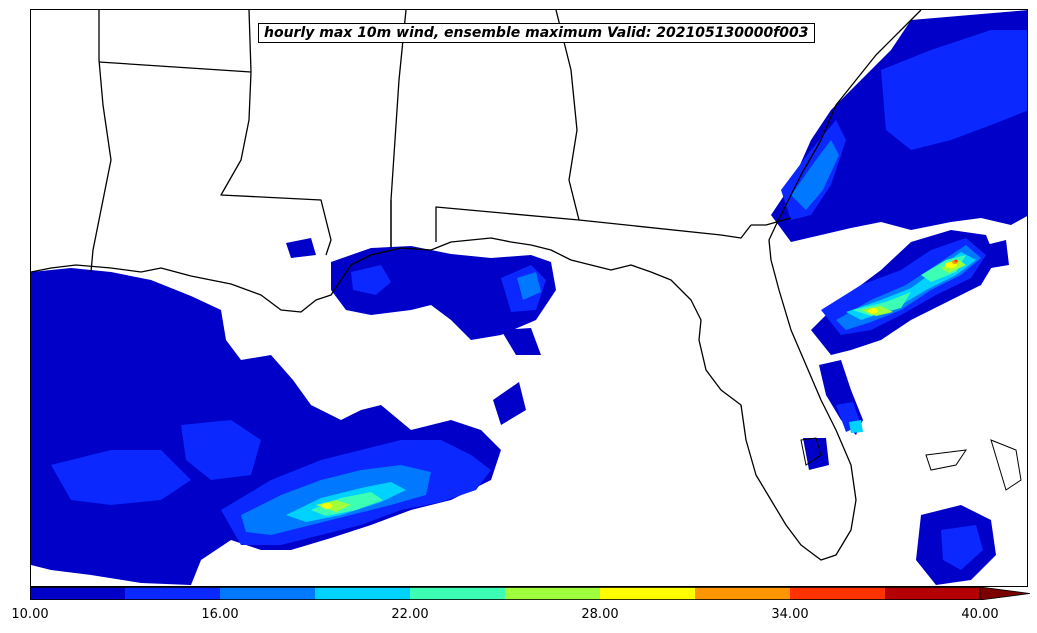  What do you see at coordinates (30, 614) in the screenshot?
I see `colorbar-tick-label: 10.00` at bounding box center [30, 614].